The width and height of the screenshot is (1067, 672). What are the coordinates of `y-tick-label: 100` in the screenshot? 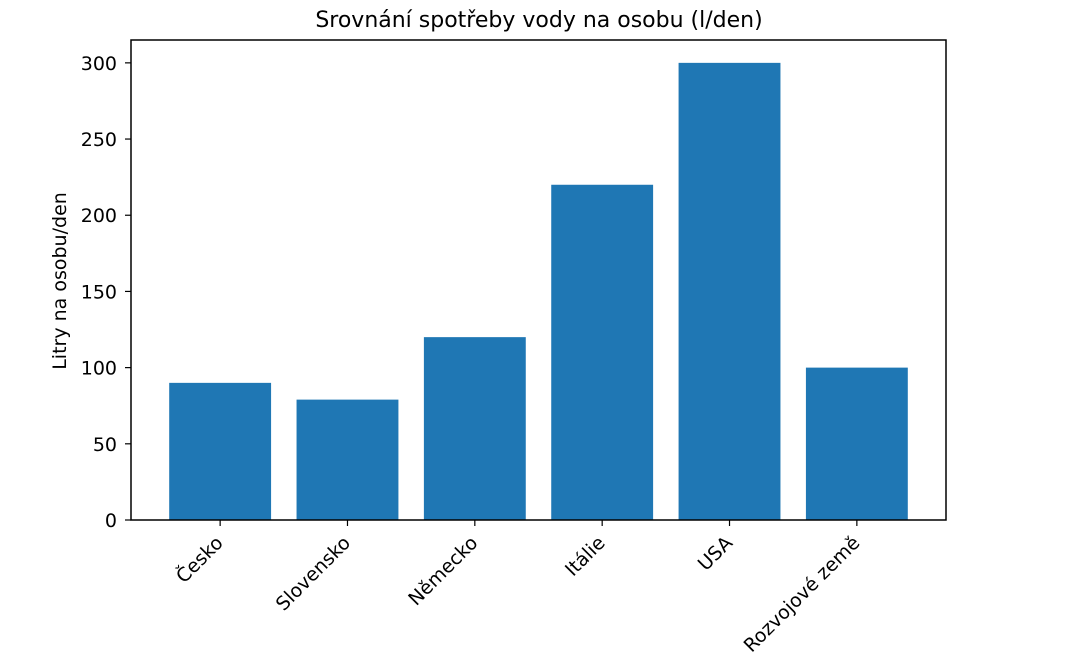 It's located at (99, 369).